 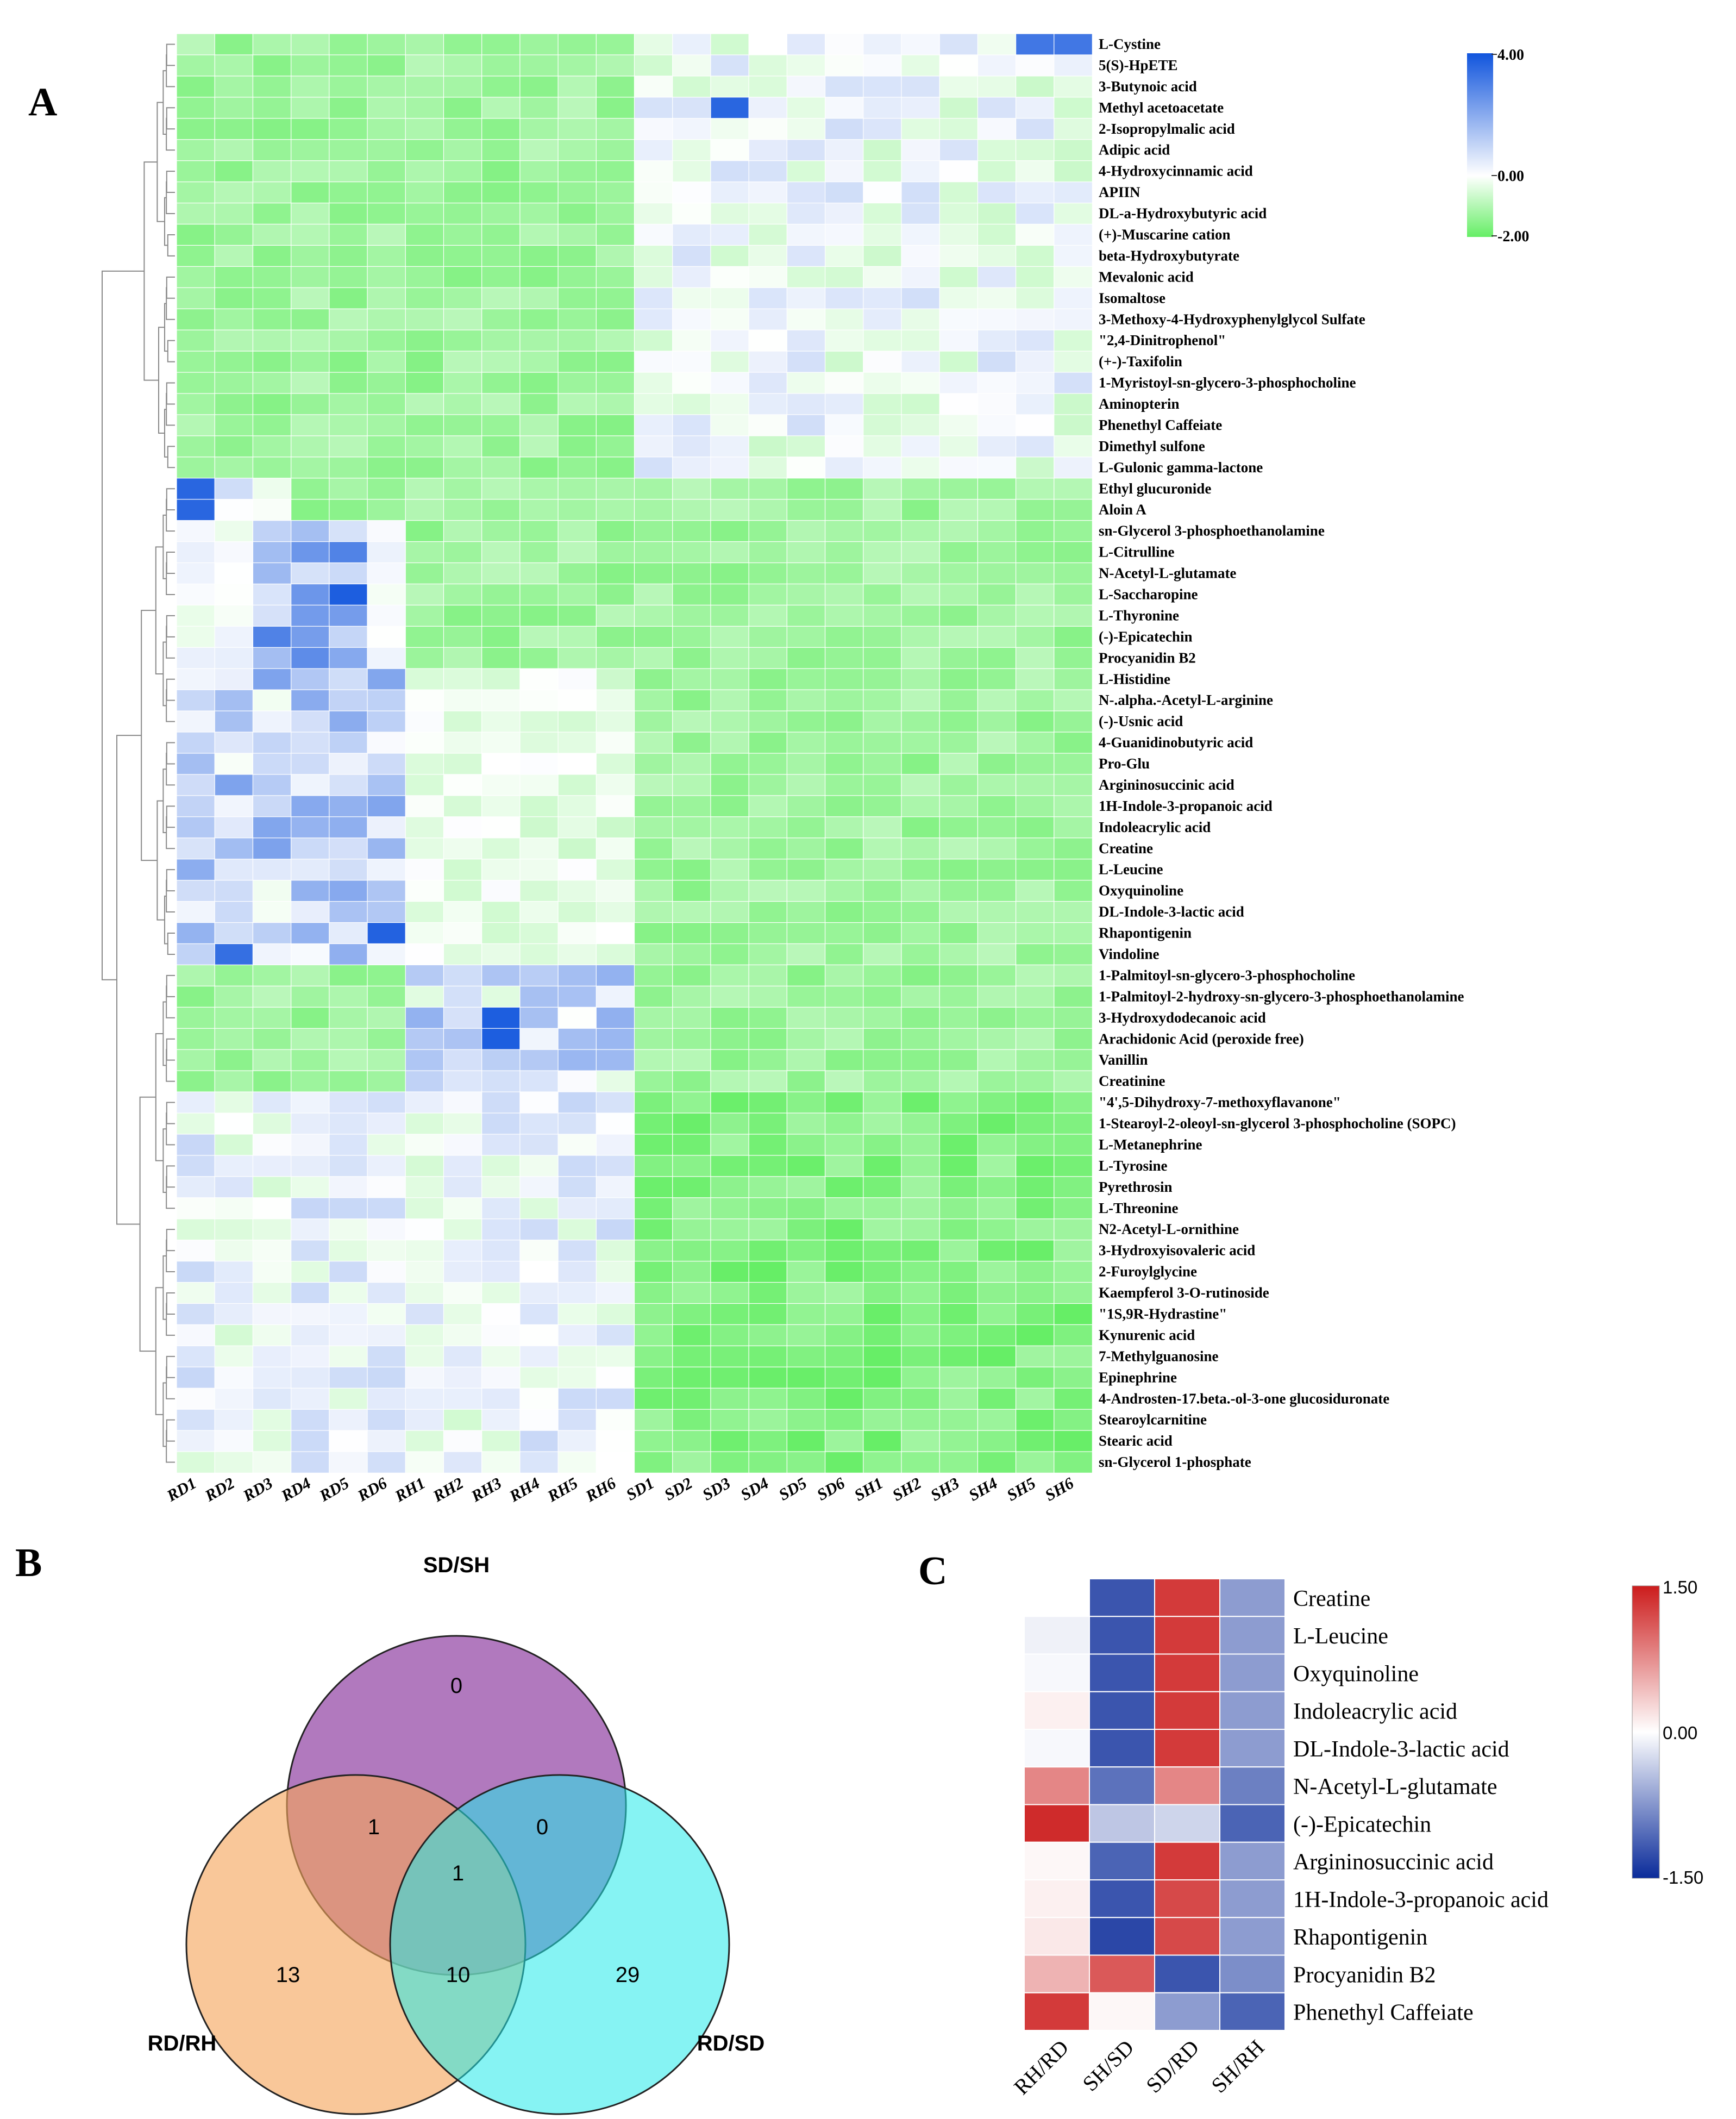 What do you see at coordinates (1680, 1587) in the screenshot?
I see `heatmap-c-legend-max: 1.50` at bounding box center [1680, 1587].